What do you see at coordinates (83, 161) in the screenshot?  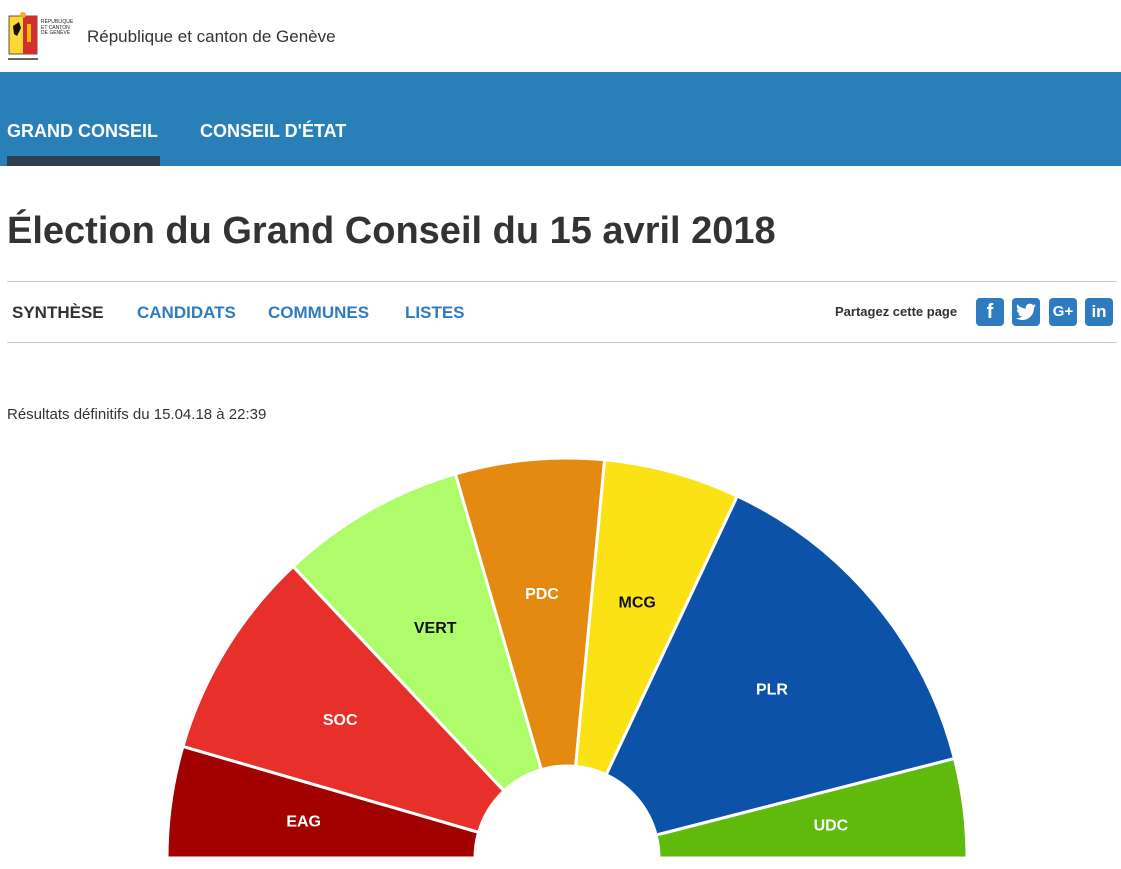 I see `active-nav-indicator` at bounding box center [83, 161].